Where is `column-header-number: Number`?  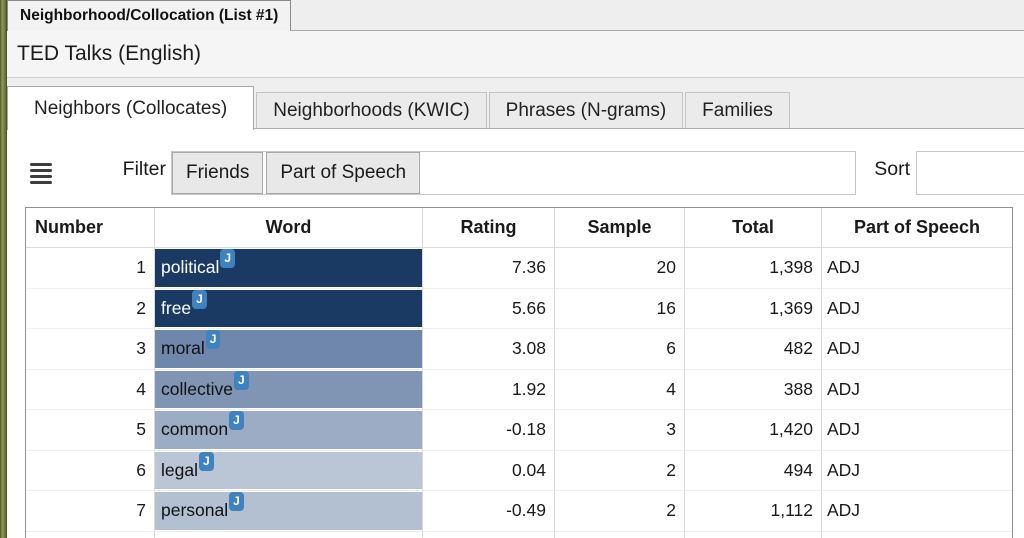
column-header-number: Number is located at coordinates (90, 228).